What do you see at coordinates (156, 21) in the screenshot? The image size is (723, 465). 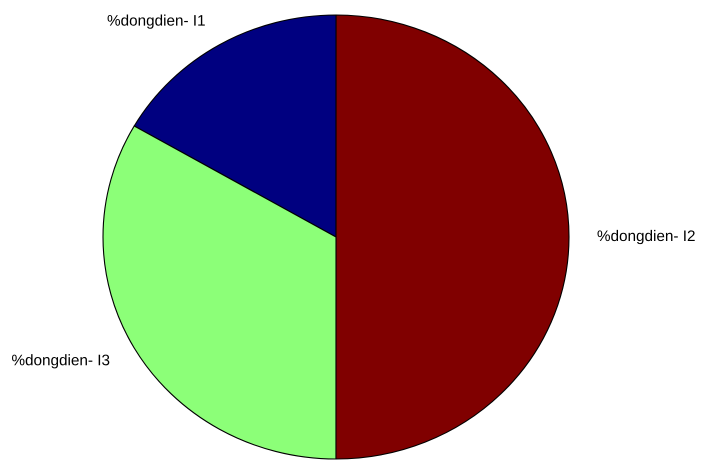 I see `slice-label: %dongdien- I1` at bounding box center [156, 21].